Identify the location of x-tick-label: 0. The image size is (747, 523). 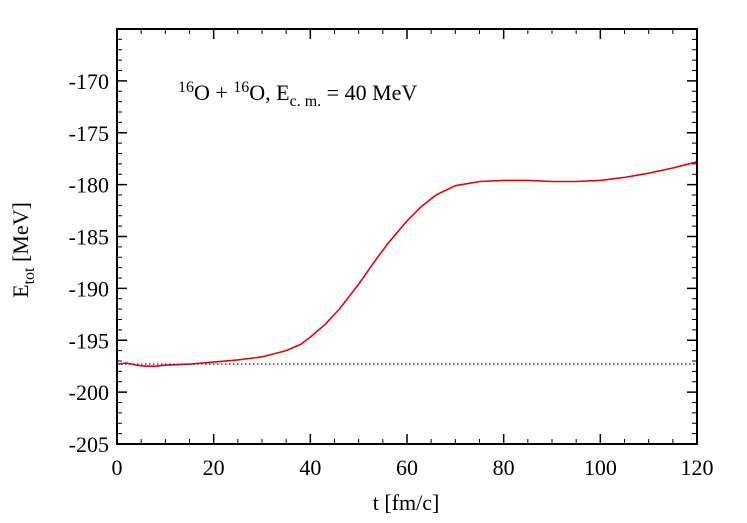
(117, 467).